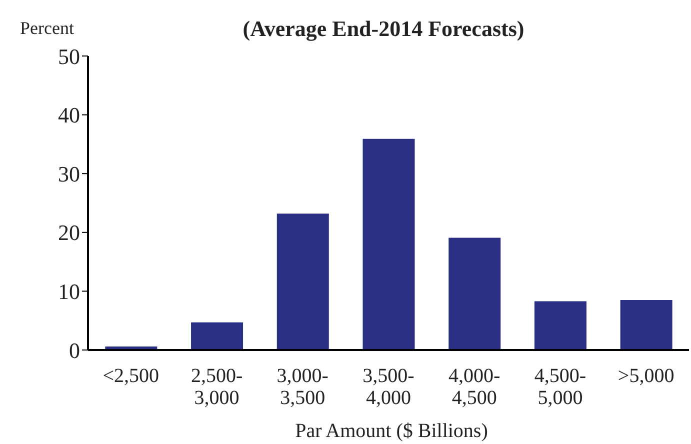 This screenshot has width=691, height=444. I want to click on x-tick-label: 3,500- 4,000, so click(388, 387).